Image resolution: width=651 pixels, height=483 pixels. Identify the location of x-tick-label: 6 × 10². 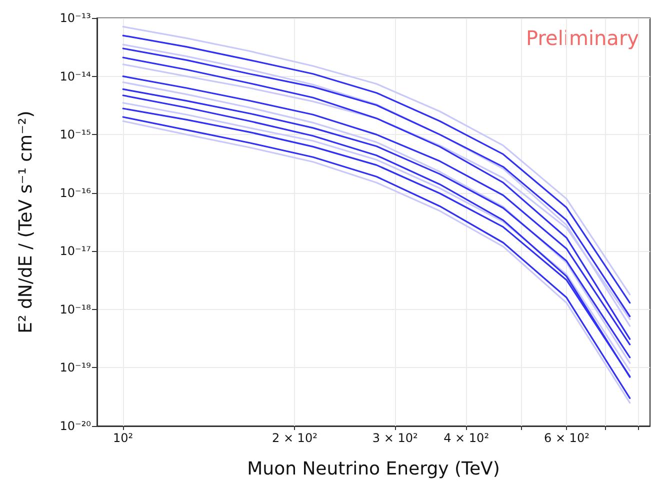
(567, 438).